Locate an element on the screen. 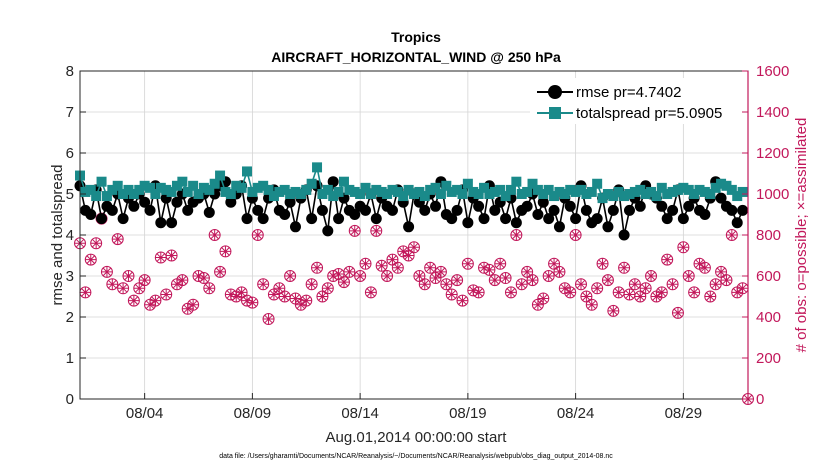 Image resolution: width=830 pixels, height=470 pixels. y2-axis-label: # of obs: o=possible; ×=assimilated is located at coordinates (801, 235).